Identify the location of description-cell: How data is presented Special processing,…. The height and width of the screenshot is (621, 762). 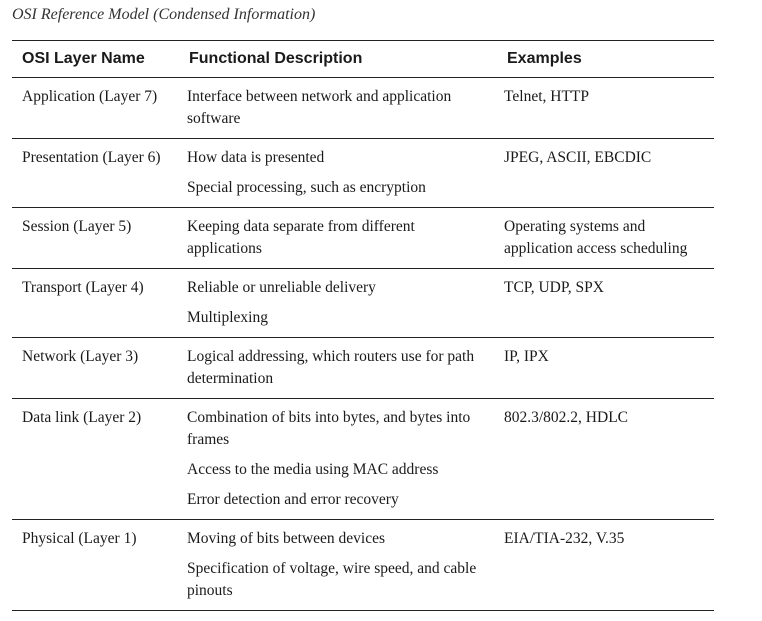
(336, 173).